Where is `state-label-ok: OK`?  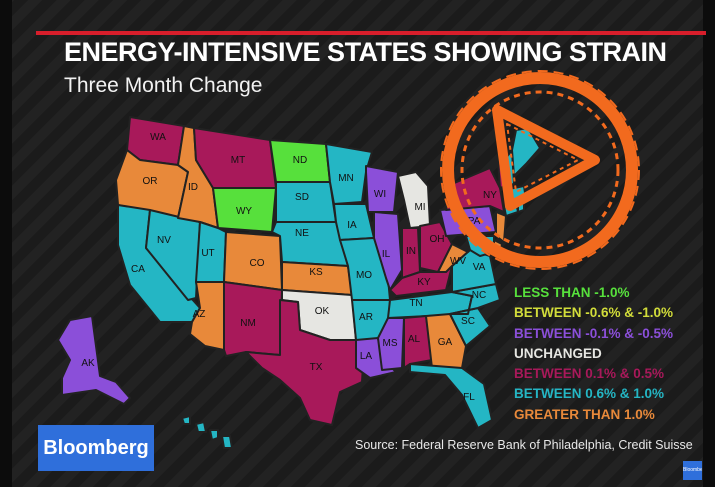 state-label-ok: OK is located at coordinates (322, 311).